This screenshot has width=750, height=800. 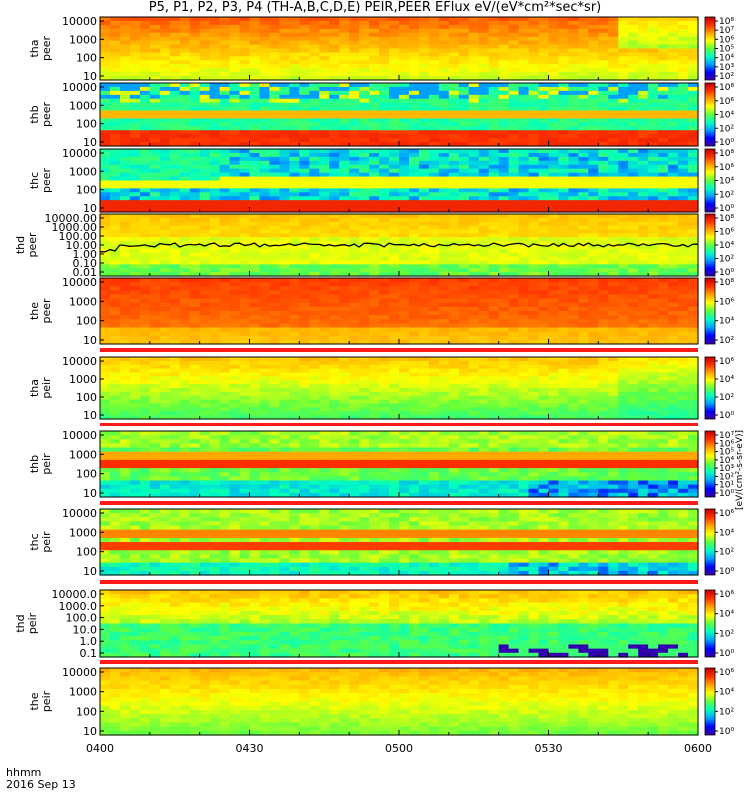 What do you see at coordinates (90, 340) in the screenshot?
I see `y-tick-label: 10` at bounding box center [90, 340].